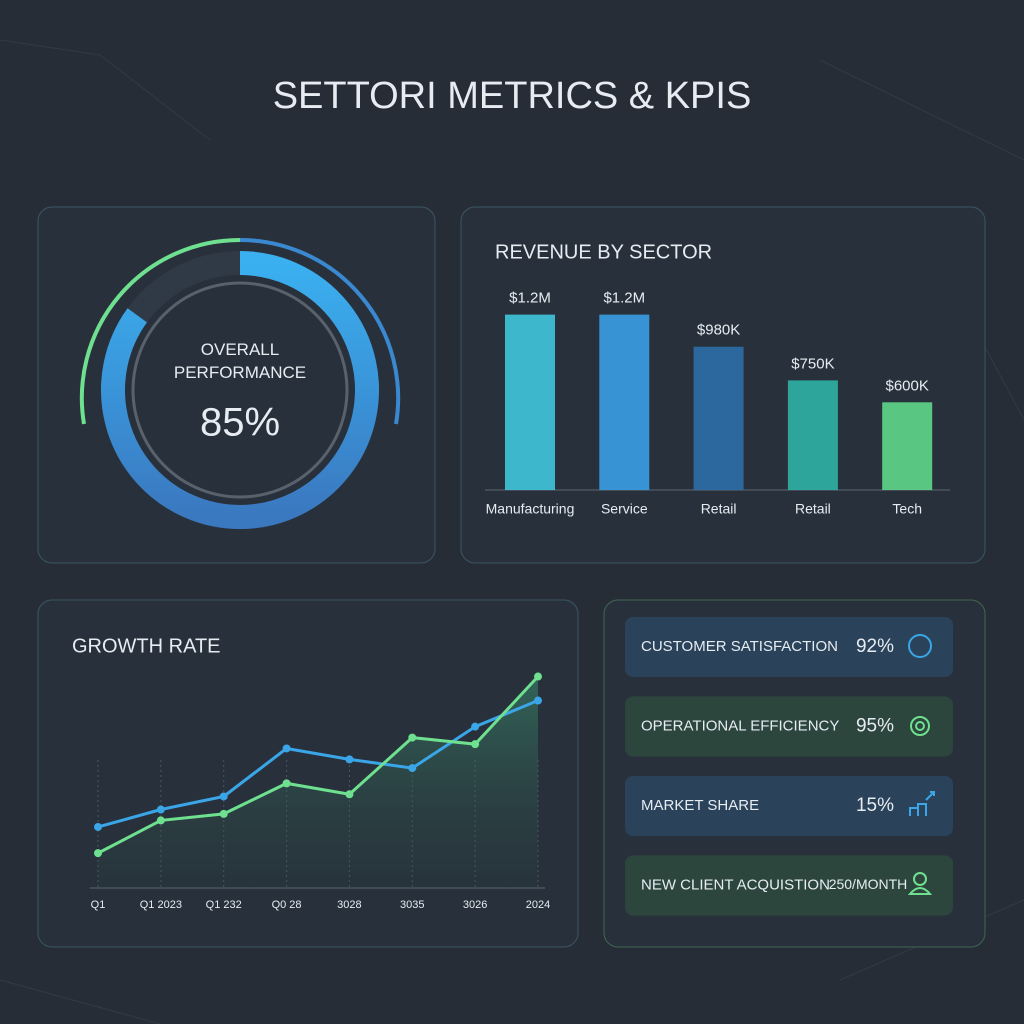 The width and height of the screenshot is (1024, 1024). What do you see at coordinates (412, 905) in the screenshot?
I see `x-tick-label: 3035` at bounding box center [412, 905].